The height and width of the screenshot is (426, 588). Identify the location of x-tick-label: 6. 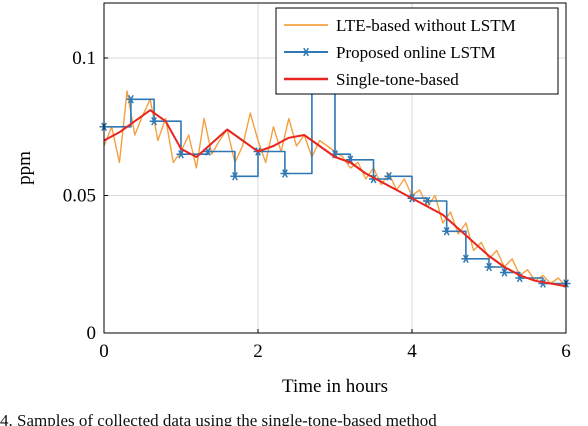
(566, 351).